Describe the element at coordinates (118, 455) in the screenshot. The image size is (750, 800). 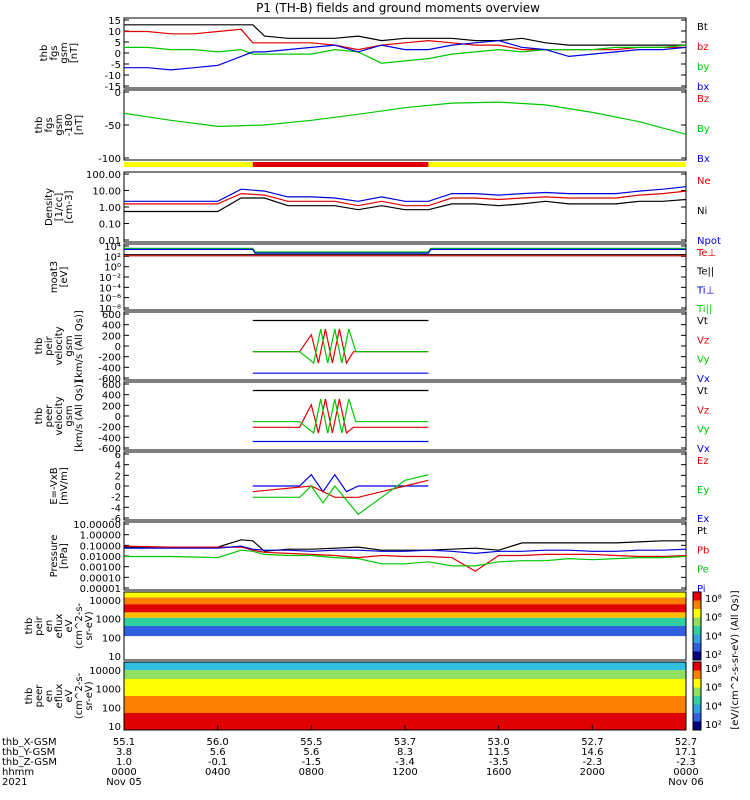
I see `y-tick-label: 6` at that location.